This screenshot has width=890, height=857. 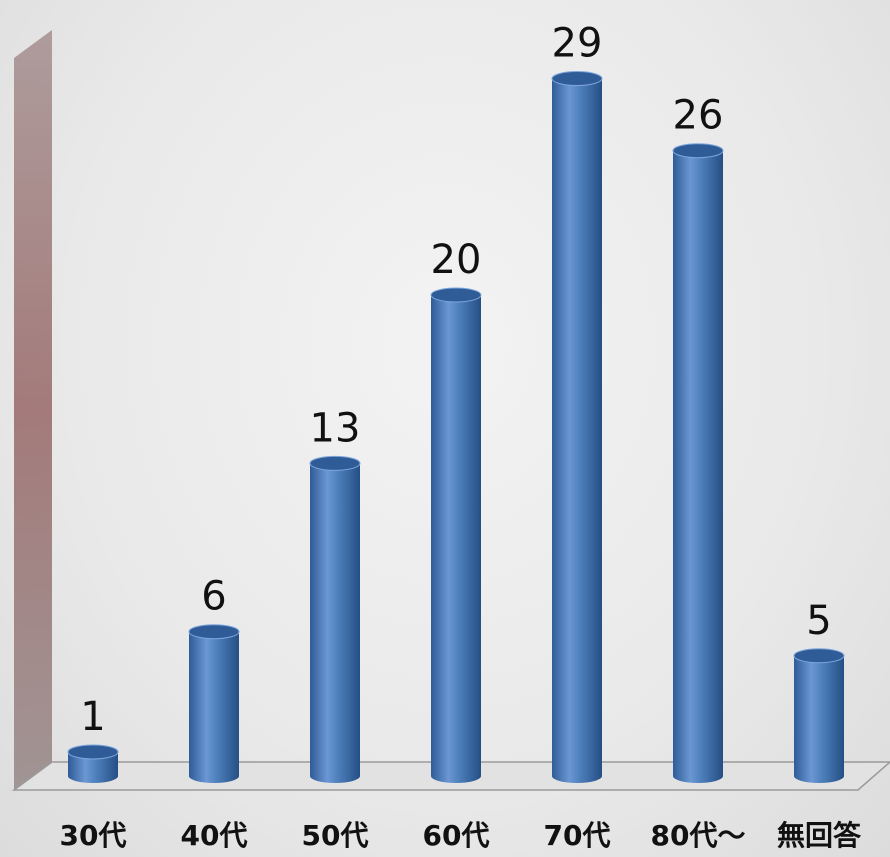 I want to click on data-label: 5, so click(x=818, y=621).